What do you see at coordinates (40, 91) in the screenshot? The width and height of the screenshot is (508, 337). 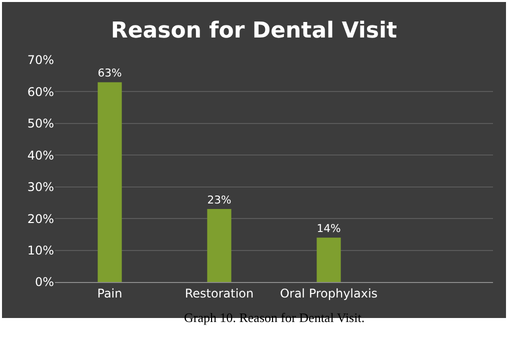 I see `y-tick-label: 60%` at bounding box center [40, 91].